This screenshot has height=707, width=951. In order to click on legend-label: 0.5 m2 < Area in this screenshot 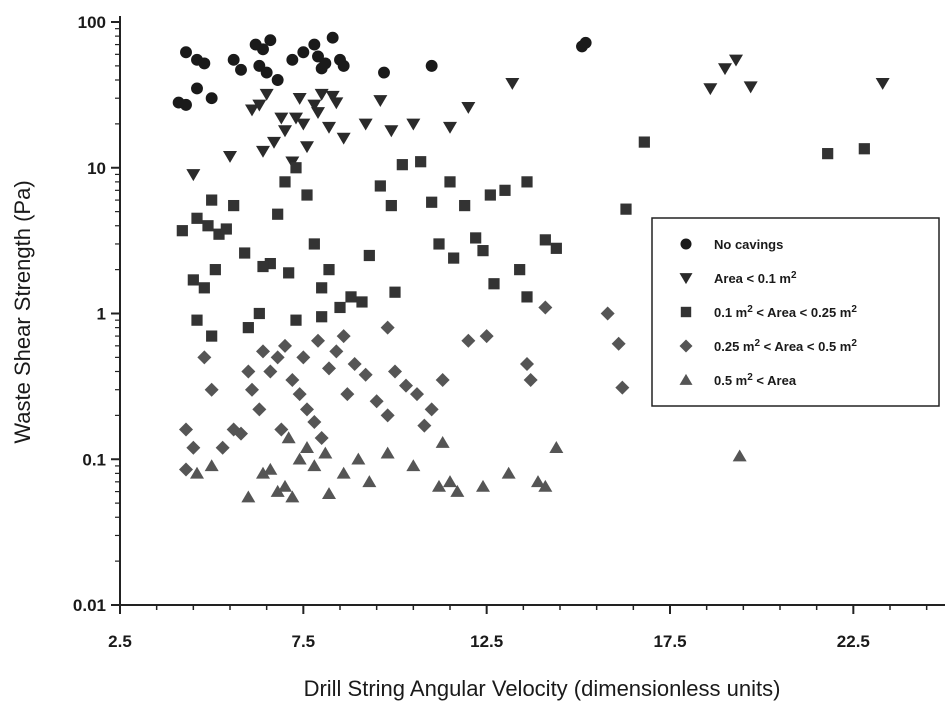, I will do `click(755, 380)`.